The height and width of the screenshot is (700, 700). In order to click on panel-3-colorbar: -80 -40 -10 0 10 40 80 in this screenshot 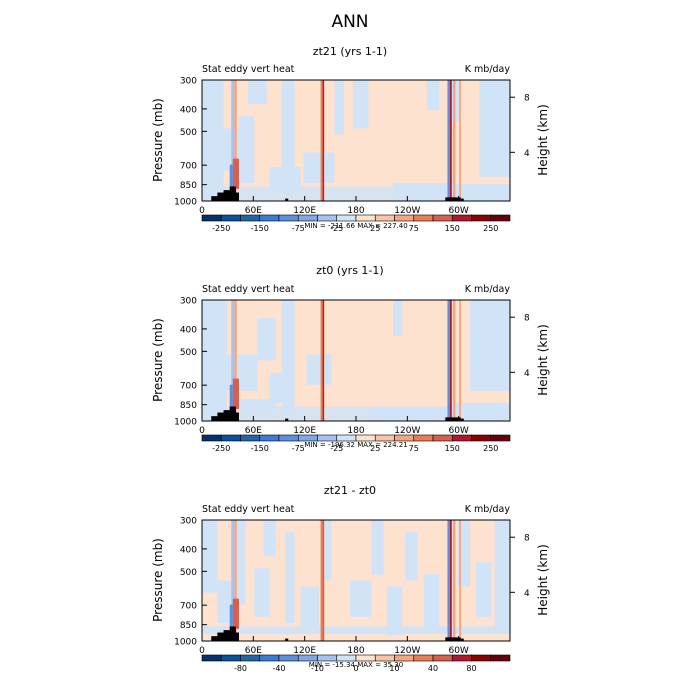, I will do `click(356, 663)`.